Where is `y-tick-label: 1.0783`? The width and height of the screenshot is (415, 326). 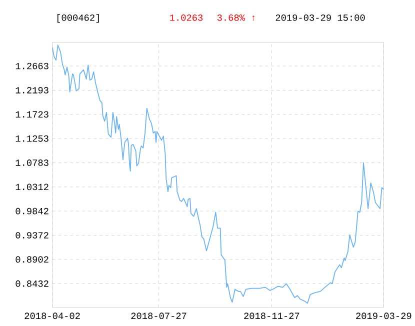
y-tick-label: 1.0783 is located at coordinates (32, 162).